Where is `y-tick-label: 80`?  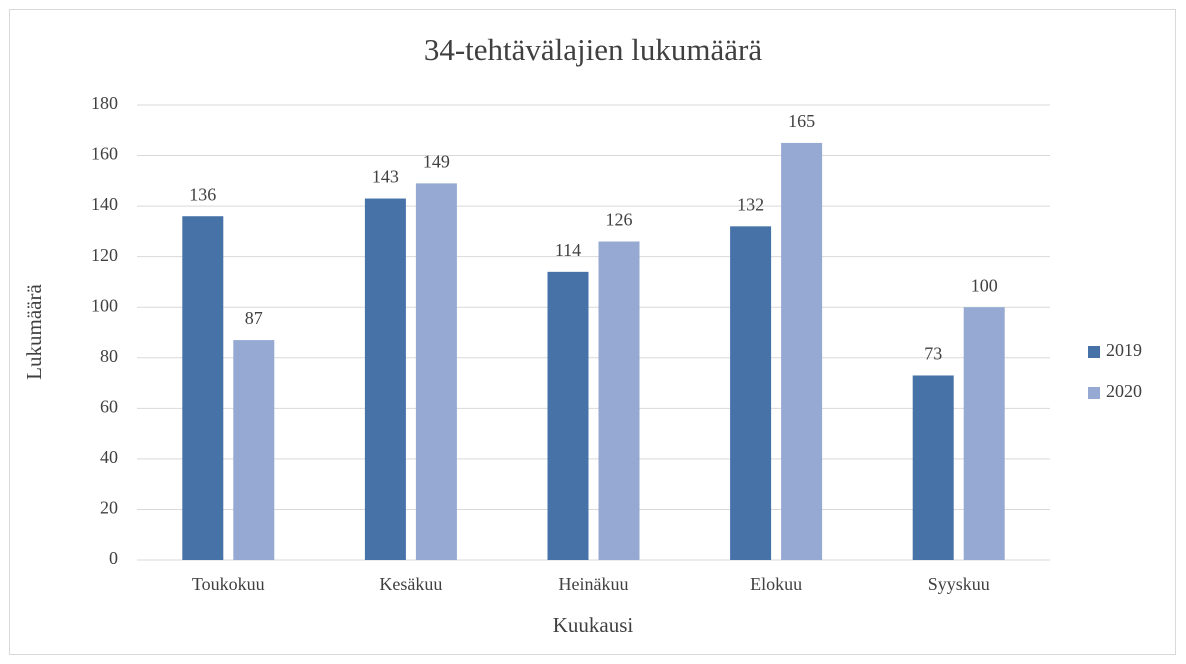 y-tick-label: 80 is located at coordinates (109, 356).